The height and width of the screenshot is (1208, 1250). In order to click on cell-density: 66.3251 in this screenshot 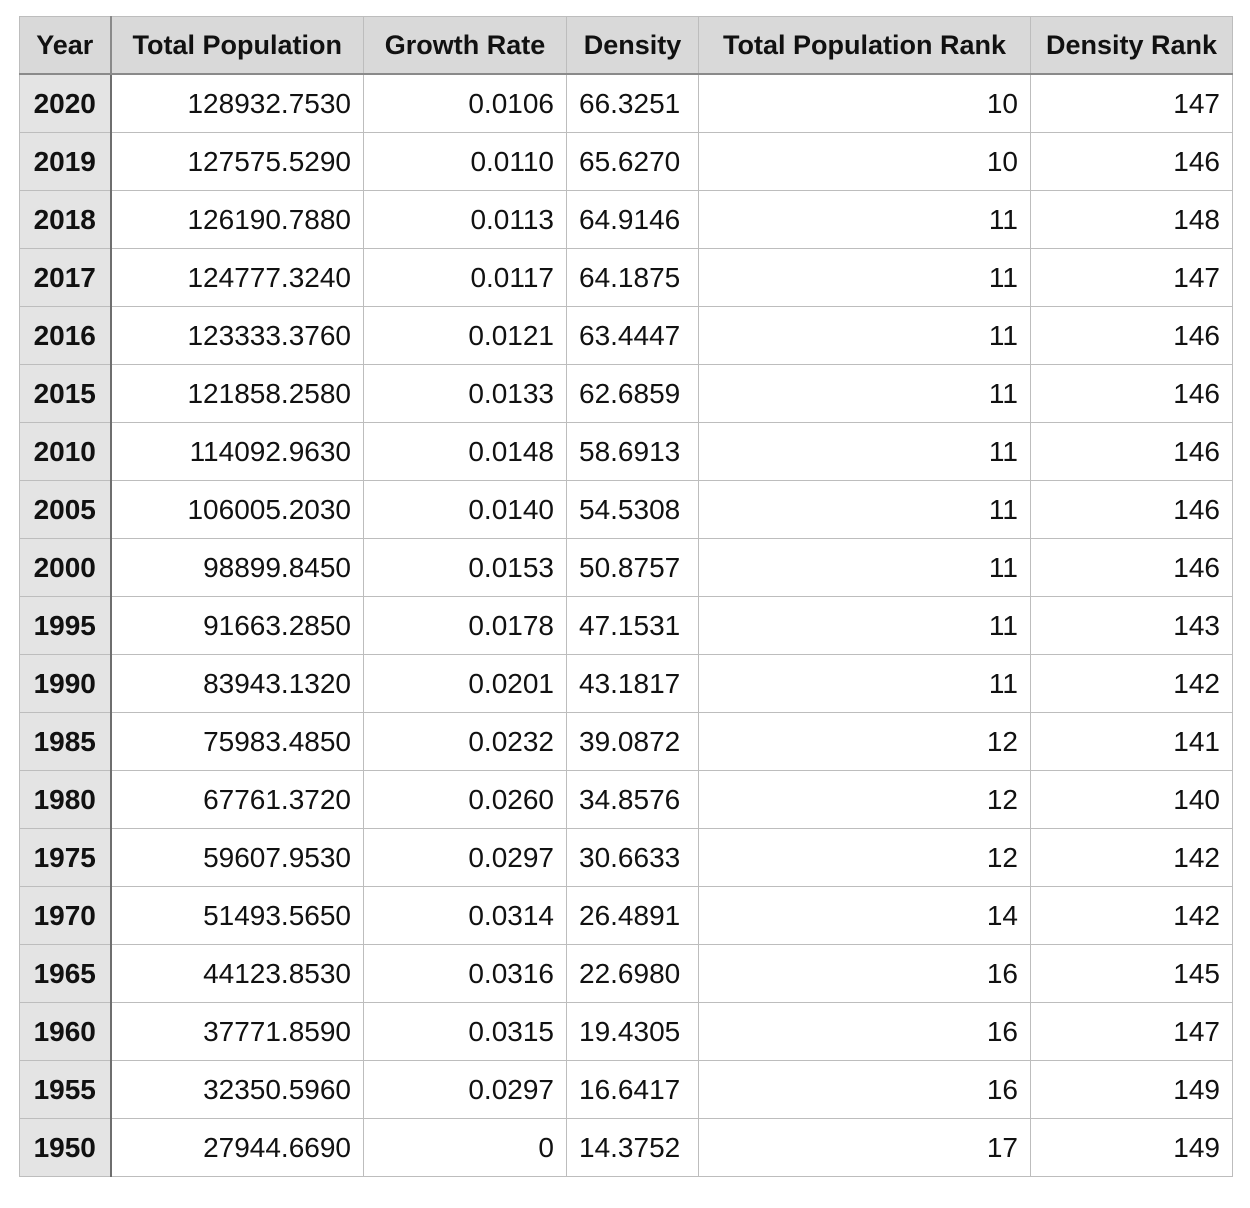, I will do `click(632, 103)`.